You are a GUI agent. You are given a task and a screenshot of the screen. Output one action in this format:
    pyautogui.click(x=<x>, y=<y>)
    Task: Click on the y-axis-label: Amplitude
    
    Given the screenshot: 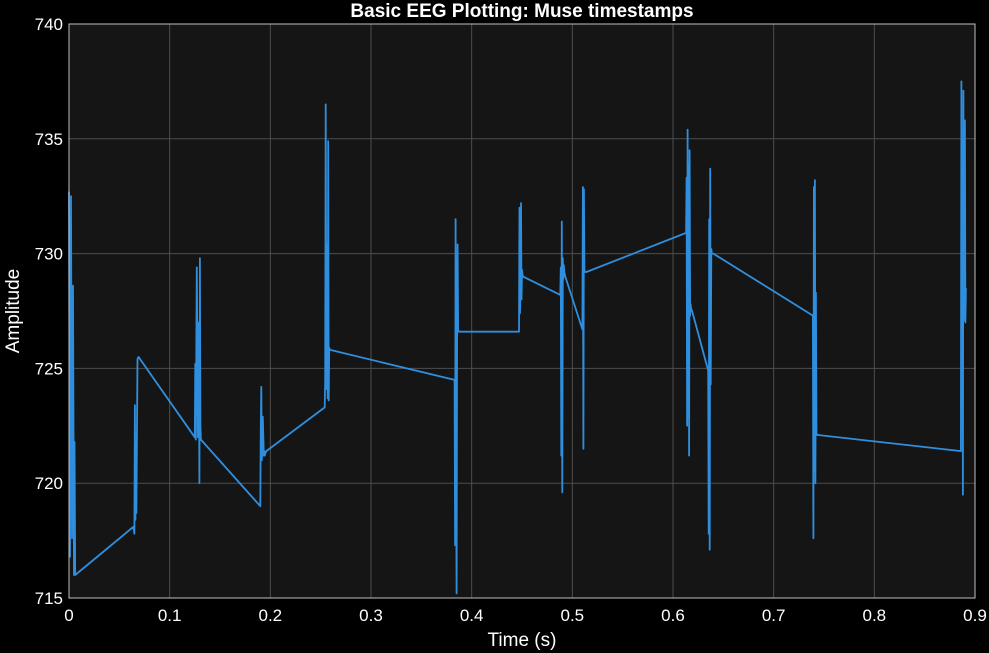 What is the action you would take?
    pyautogui.click(x=13, y=311)
    